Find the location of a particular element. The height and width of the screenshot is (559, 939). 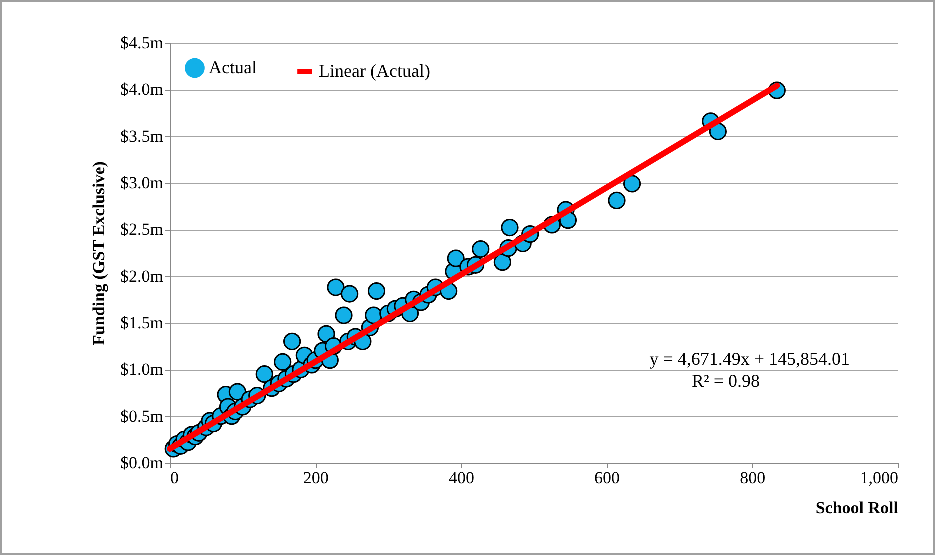

y-tick-label: $3.5m is located at coordinates (142, 136).